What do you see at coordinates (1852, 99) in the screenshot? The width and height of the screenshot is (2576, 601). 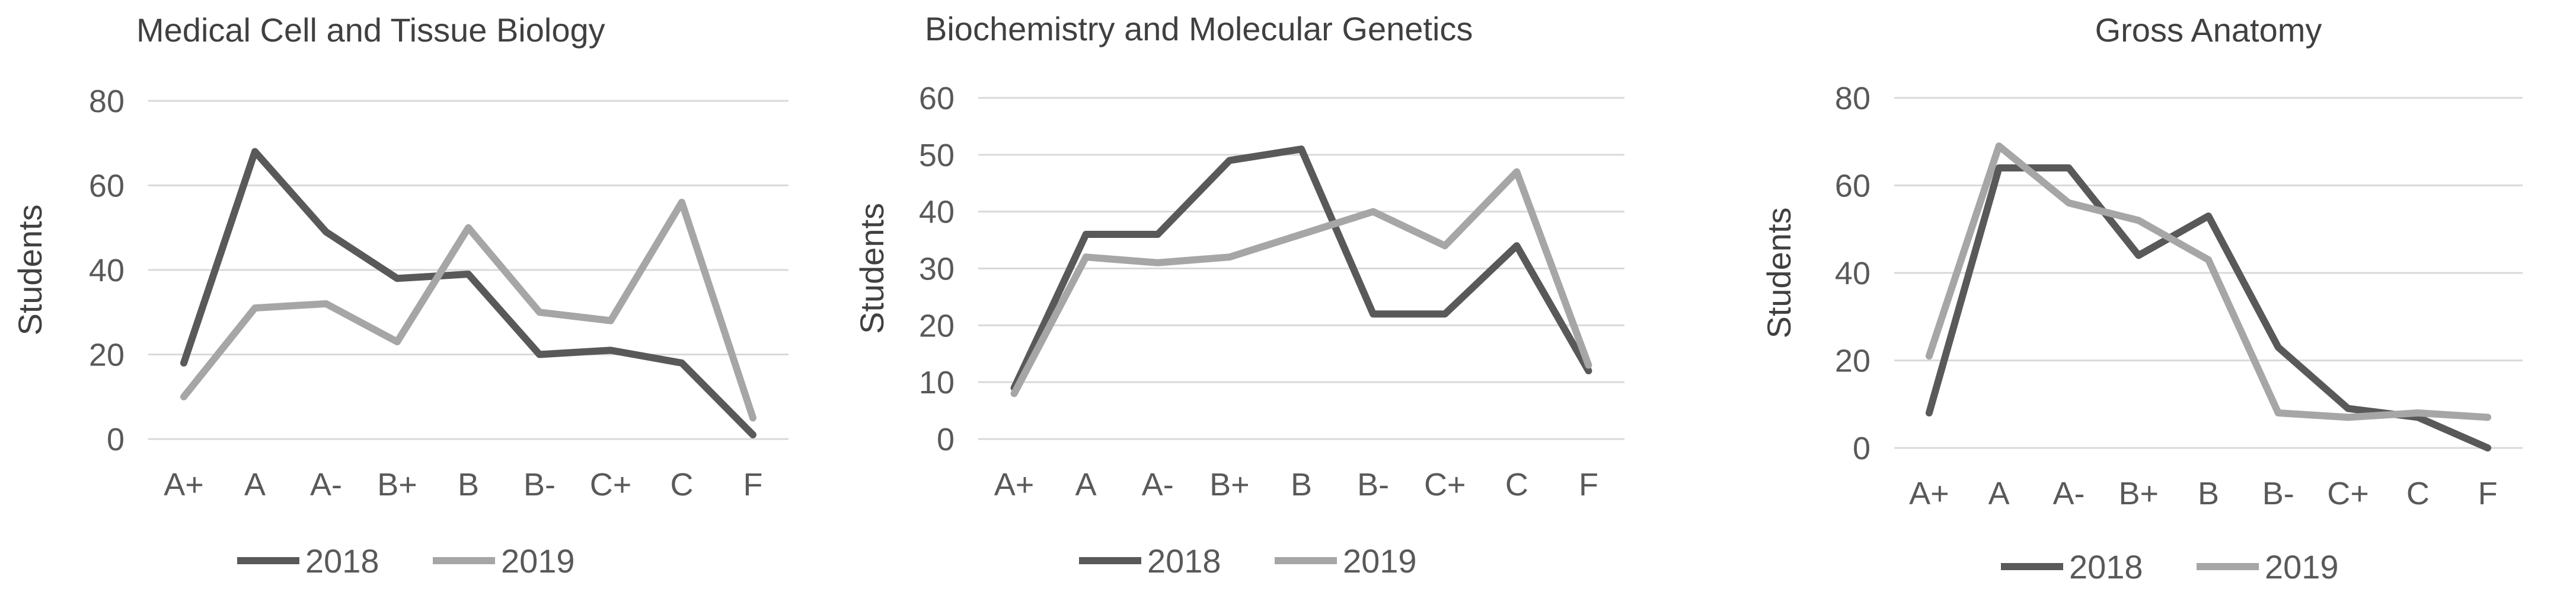 I see `chart3-ytick-80: 80` at bounding box center [1852, 99].